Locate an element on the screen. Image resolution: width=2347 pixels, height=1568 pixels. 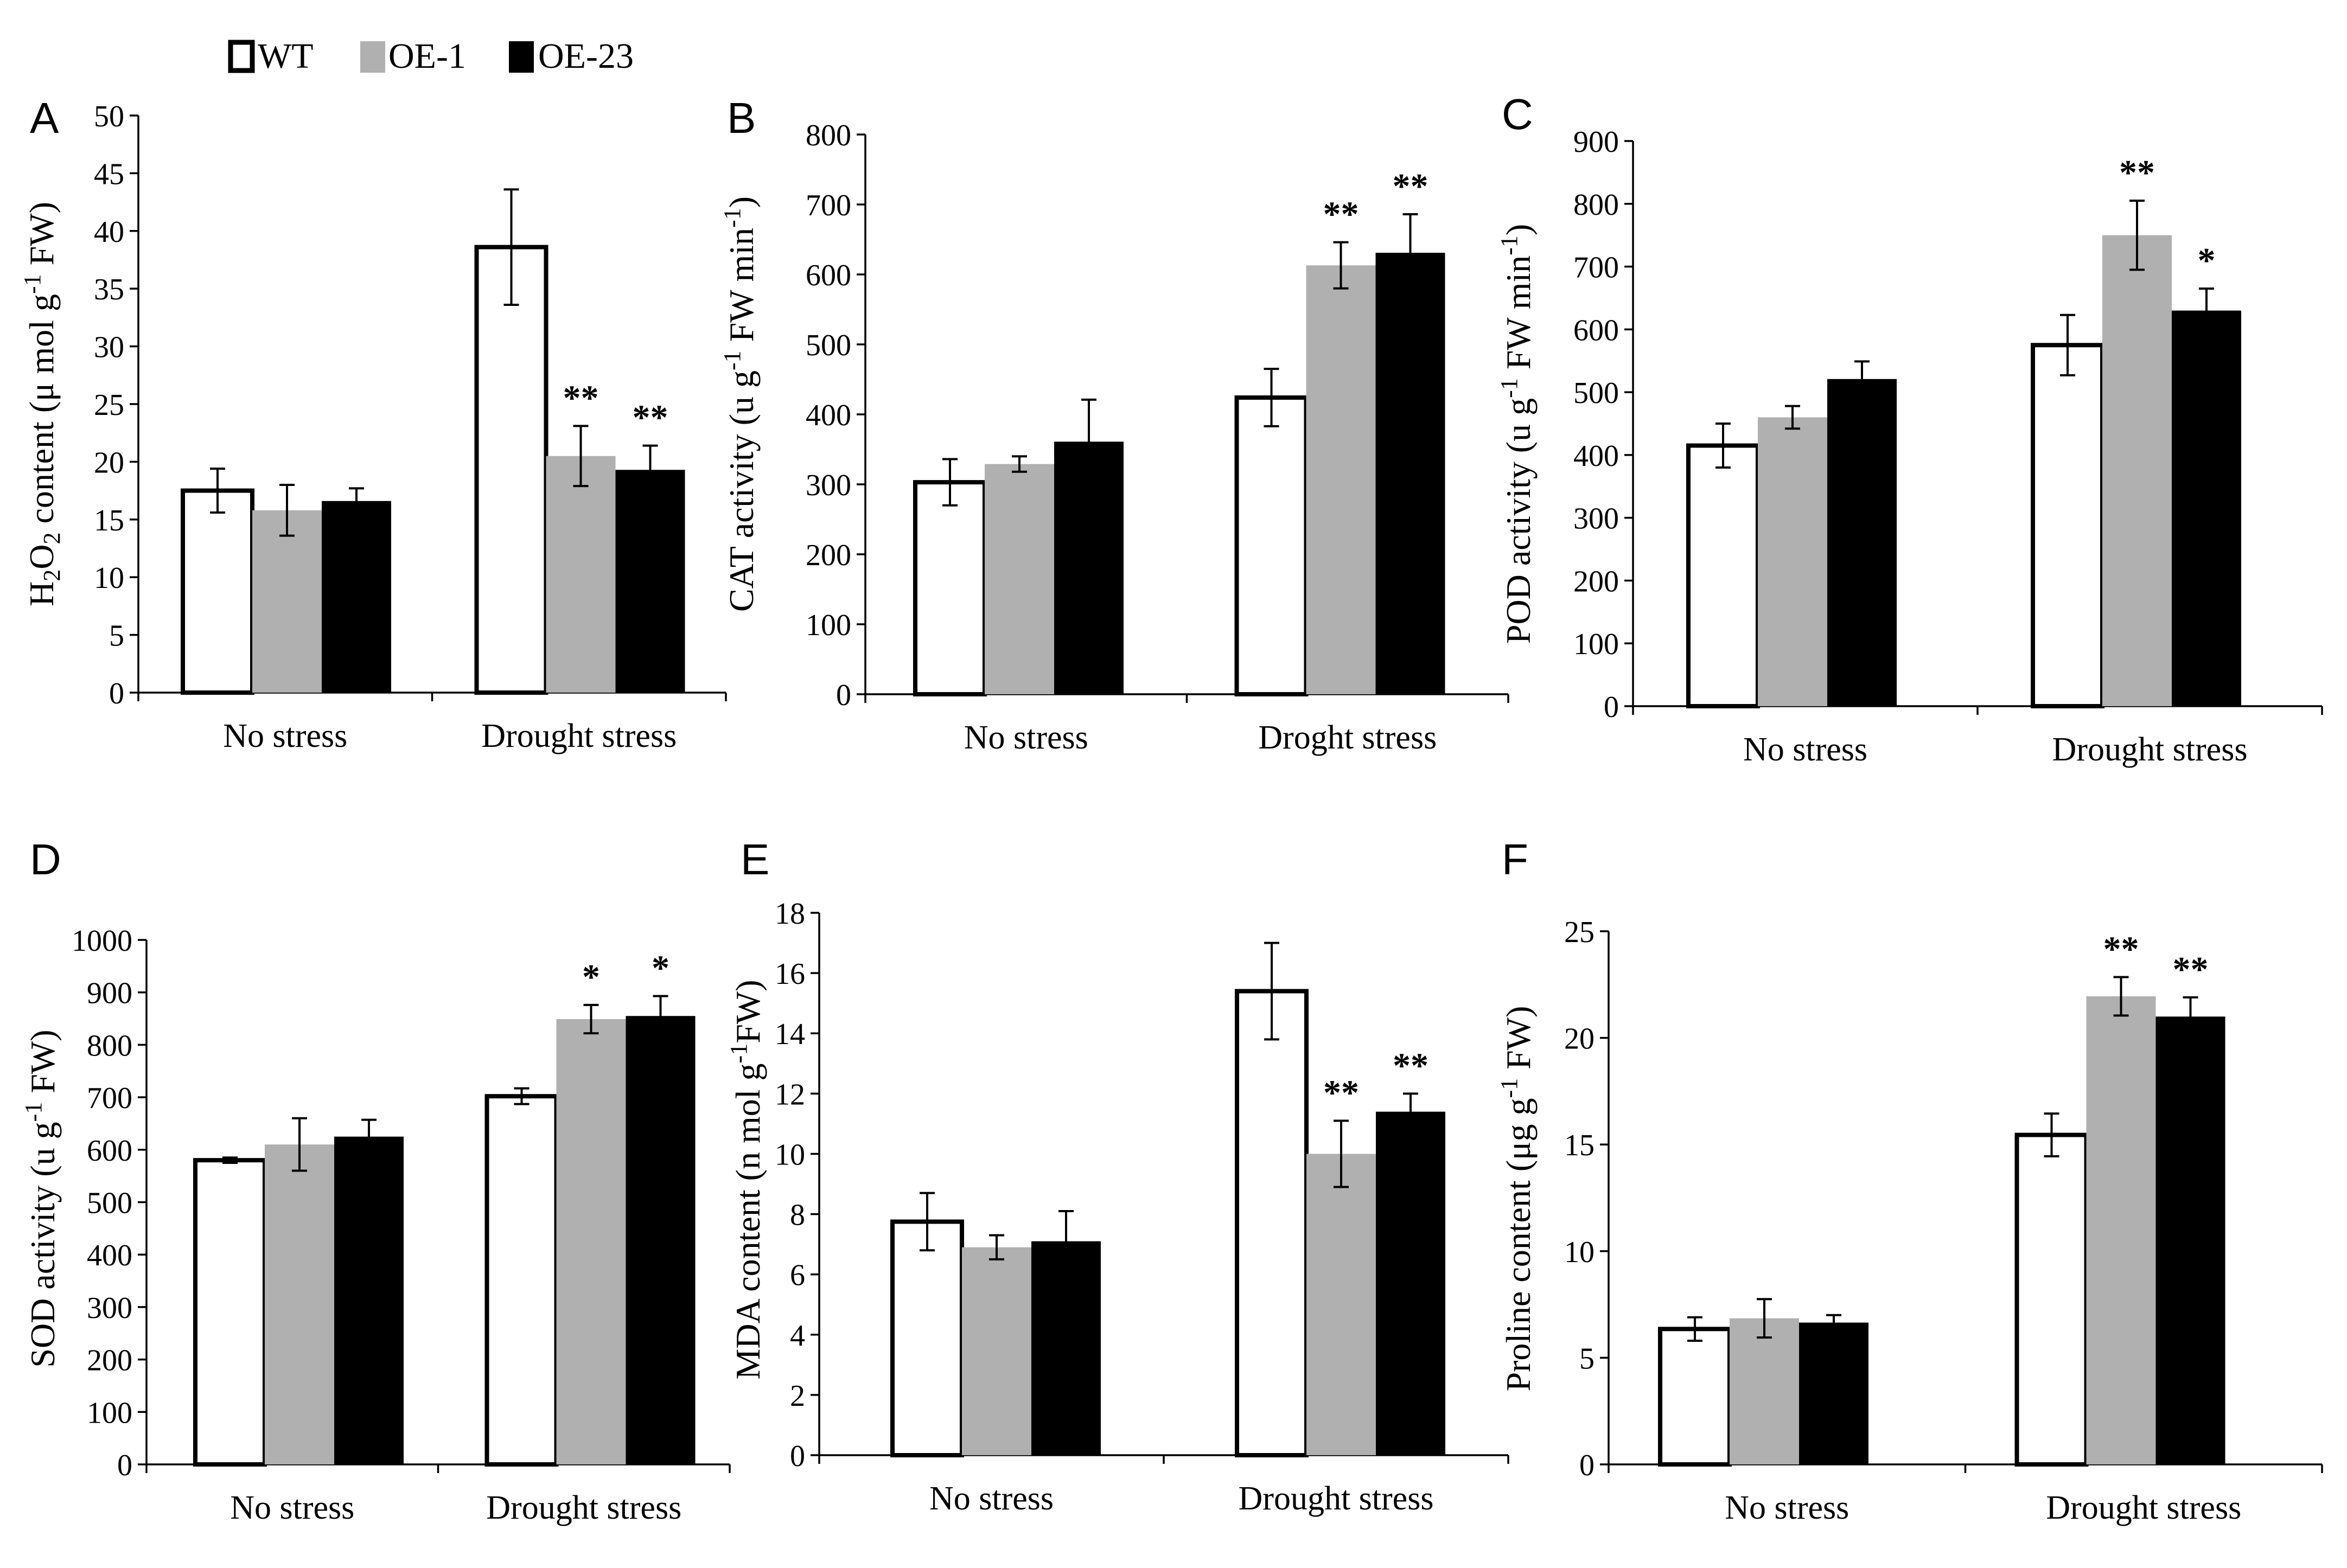
bar-a-oe23-no-stress is located at coordinates (356, 597).